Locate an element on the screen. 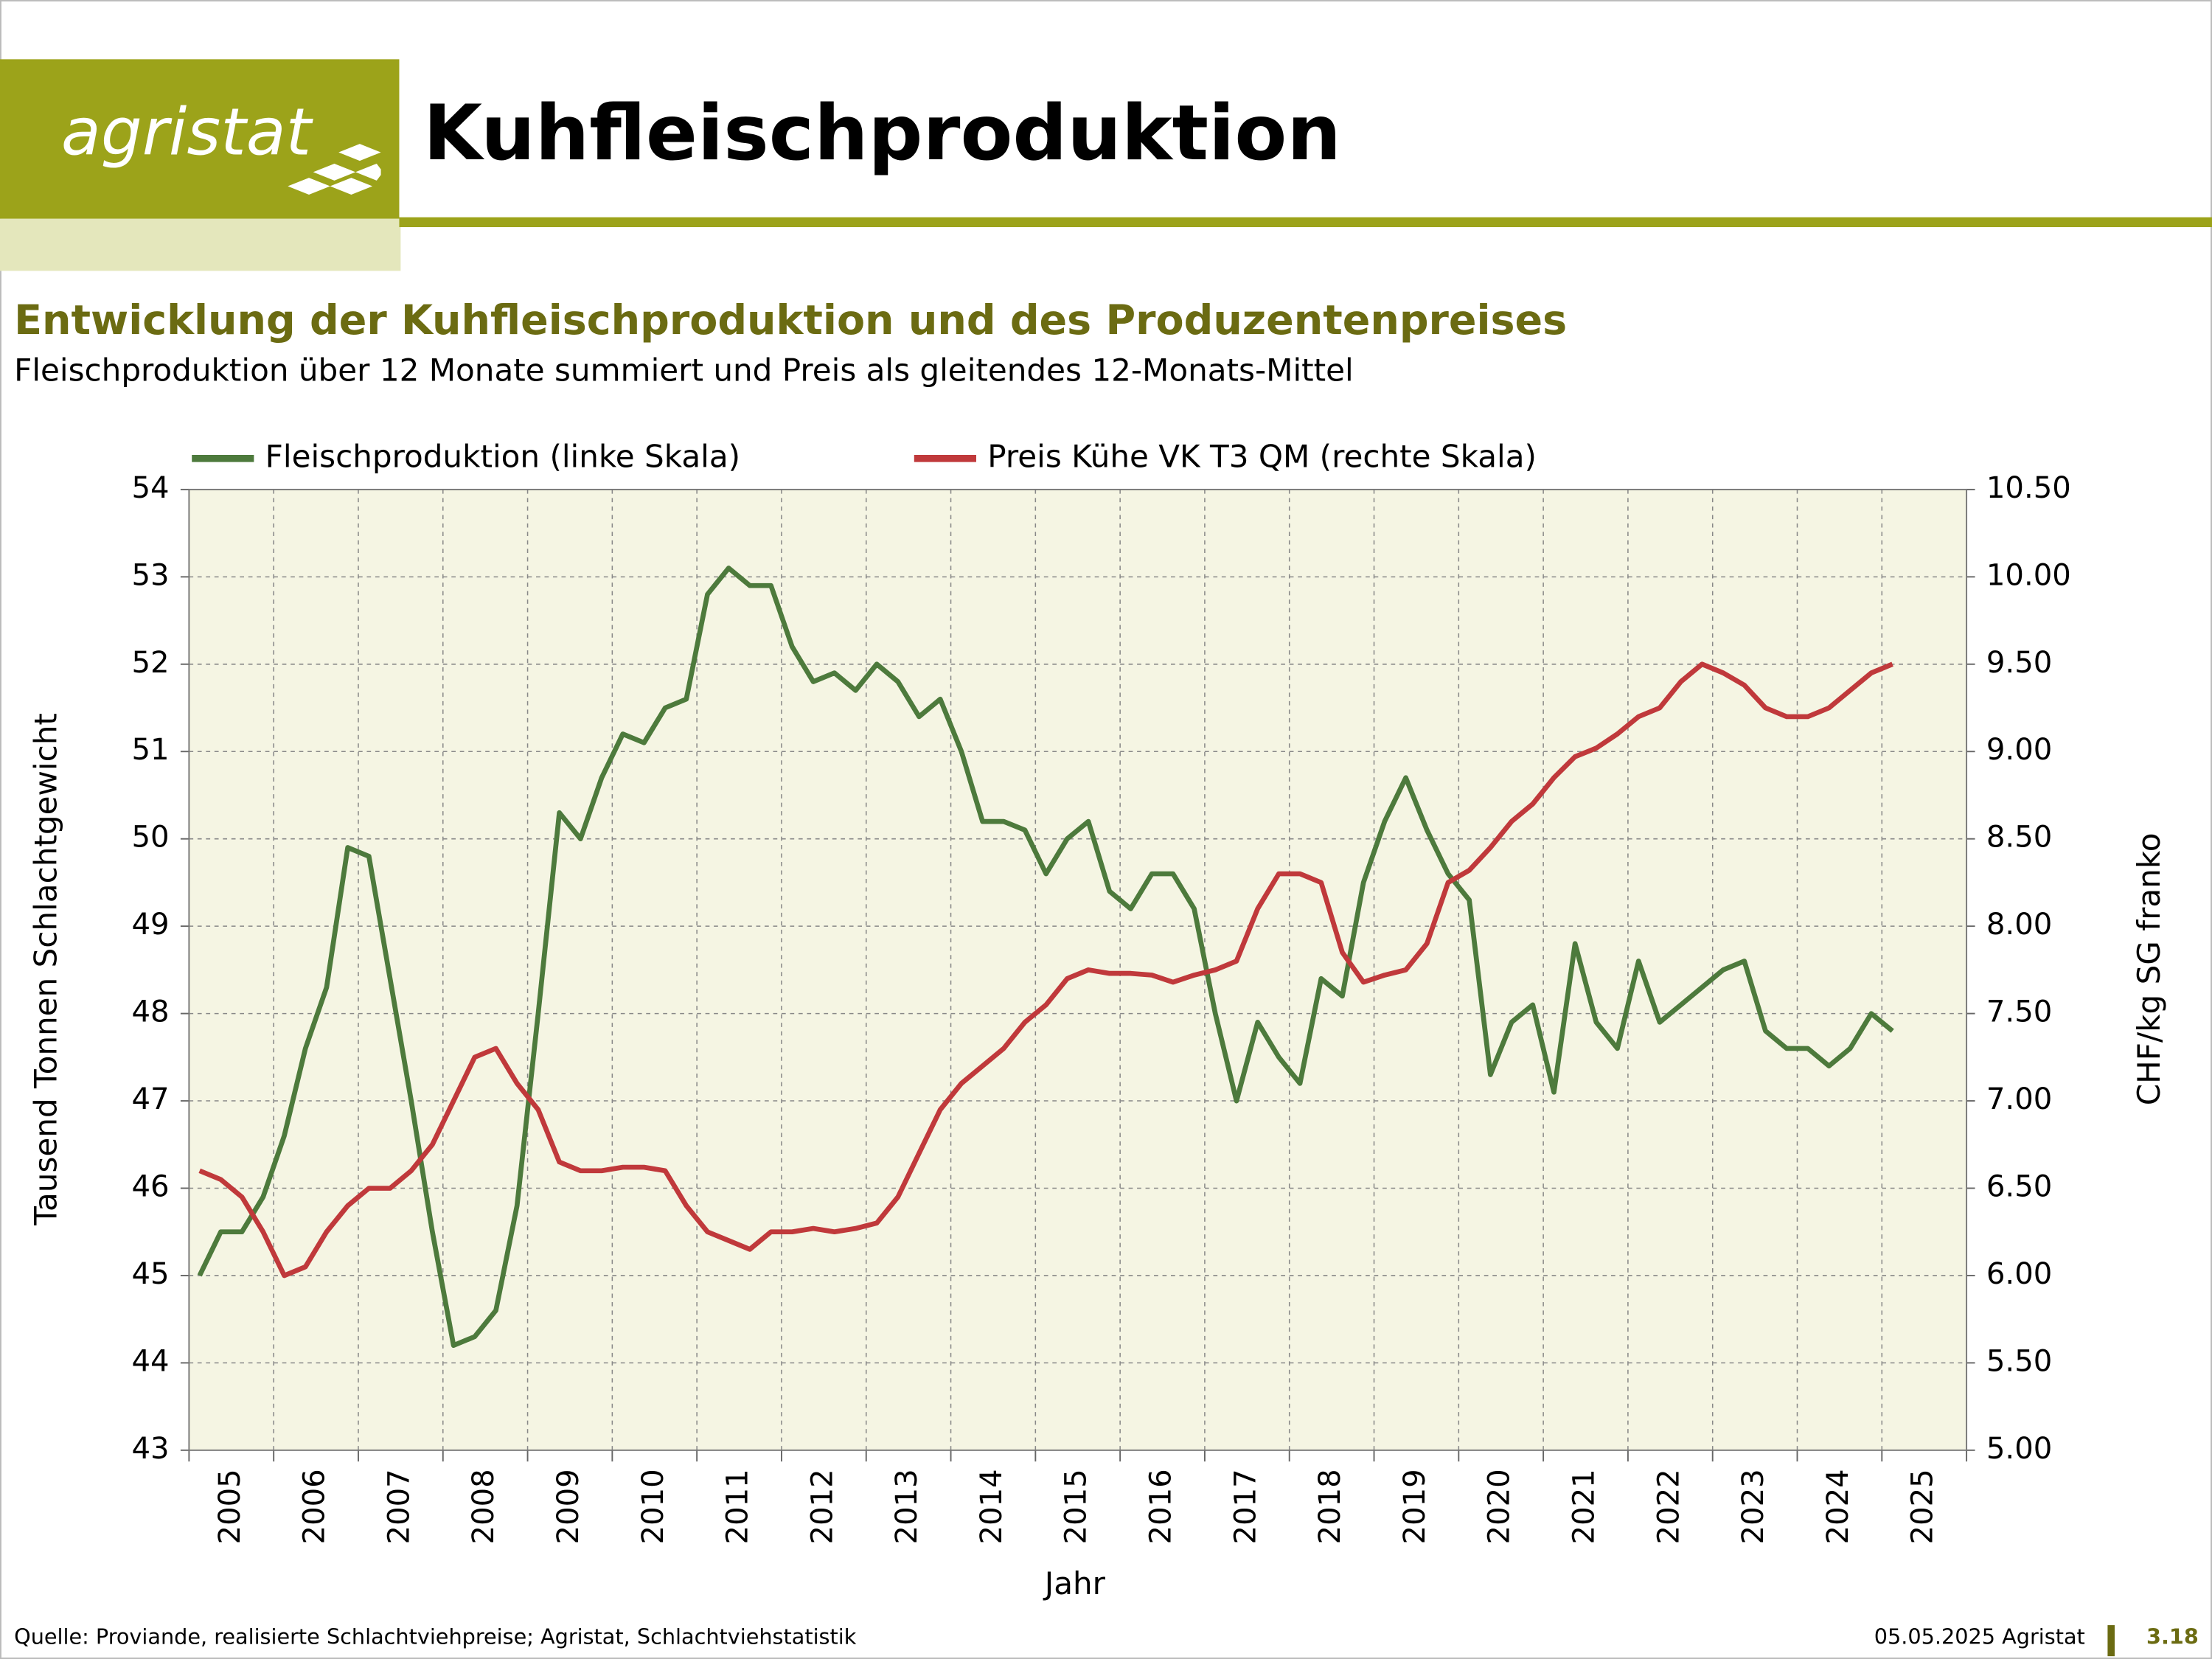 This screenshot has width=2212, height=1659. y2-tick-label: 6.00 is located at coordinates (2019, 1274).